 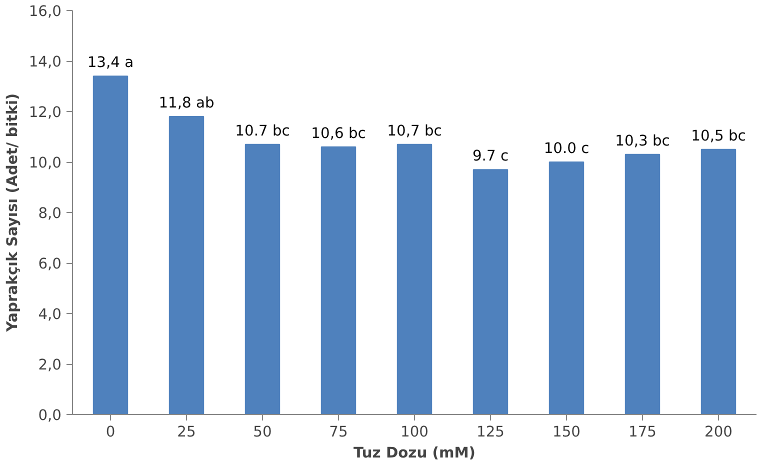 What do you see at coordinates (718, 135) in the screenshot?
I see `data-label: 10,5 bc` at bounding box center [718, 135].